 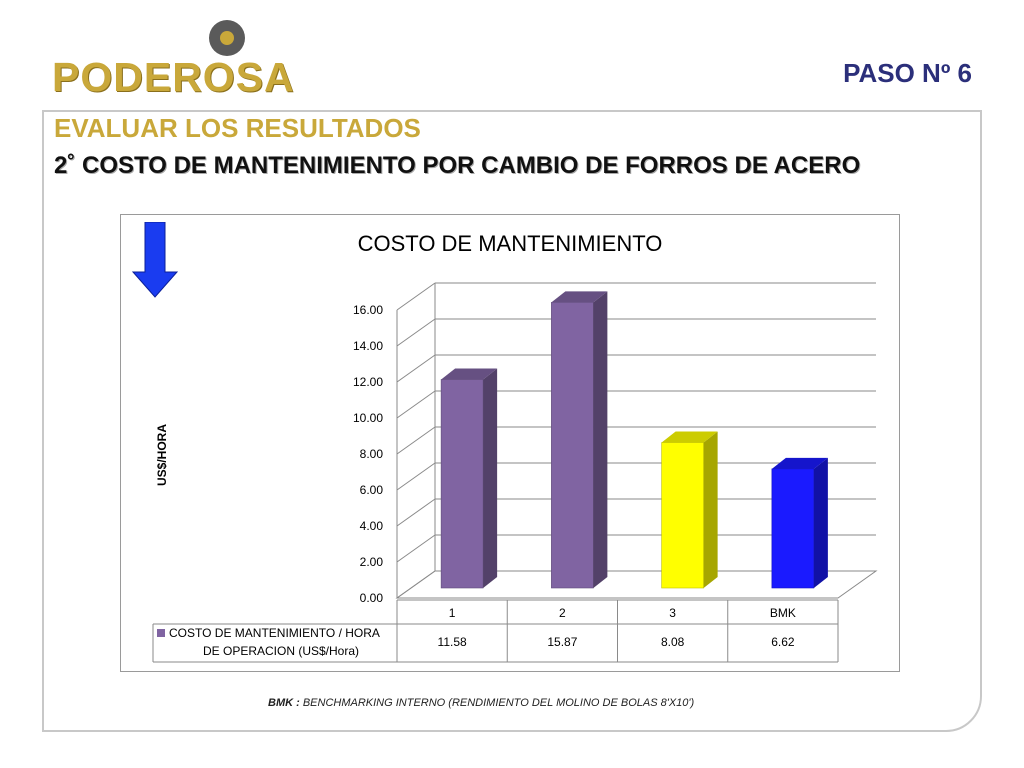 I want to click on step-label: PASO Nº 6, so click(x=907, y=73).